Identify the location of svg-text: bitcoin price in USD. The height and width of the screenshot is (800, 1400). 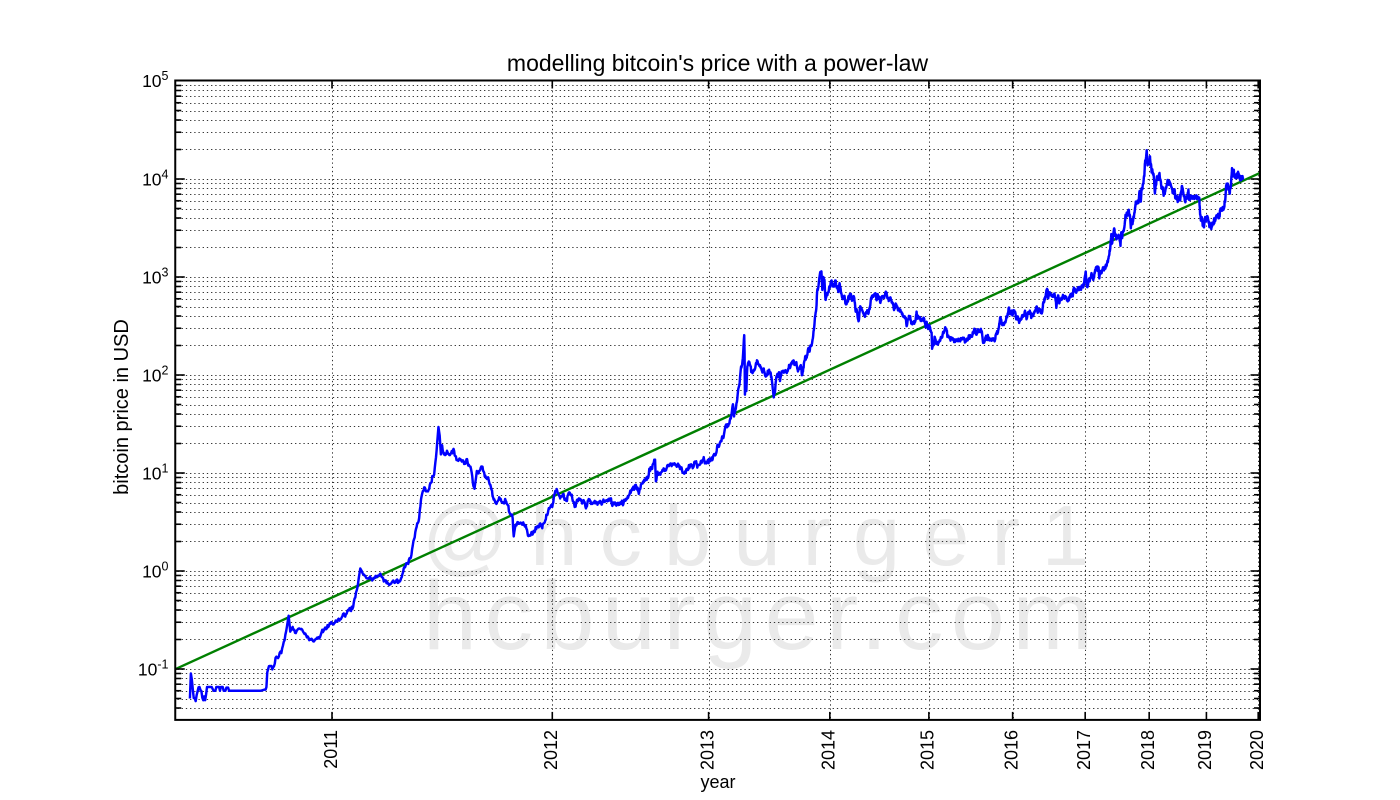
(122, 407).